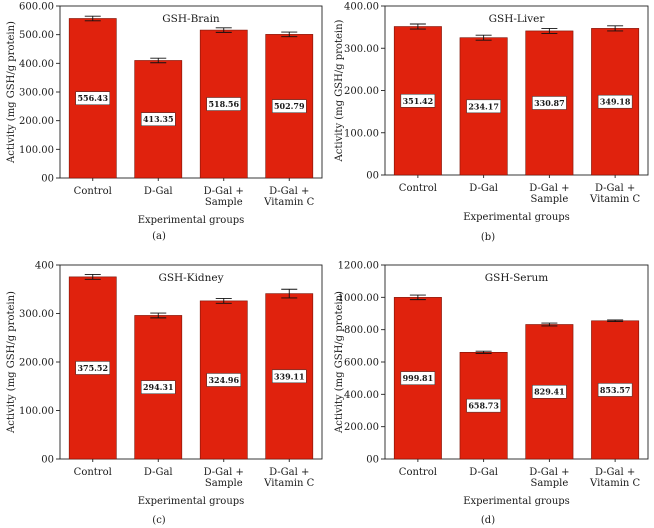  What do you see at coordinates (190, 278) in the screenshot?
I see `chart-title: GSH-Kidney` at bounding box center [190, 278].